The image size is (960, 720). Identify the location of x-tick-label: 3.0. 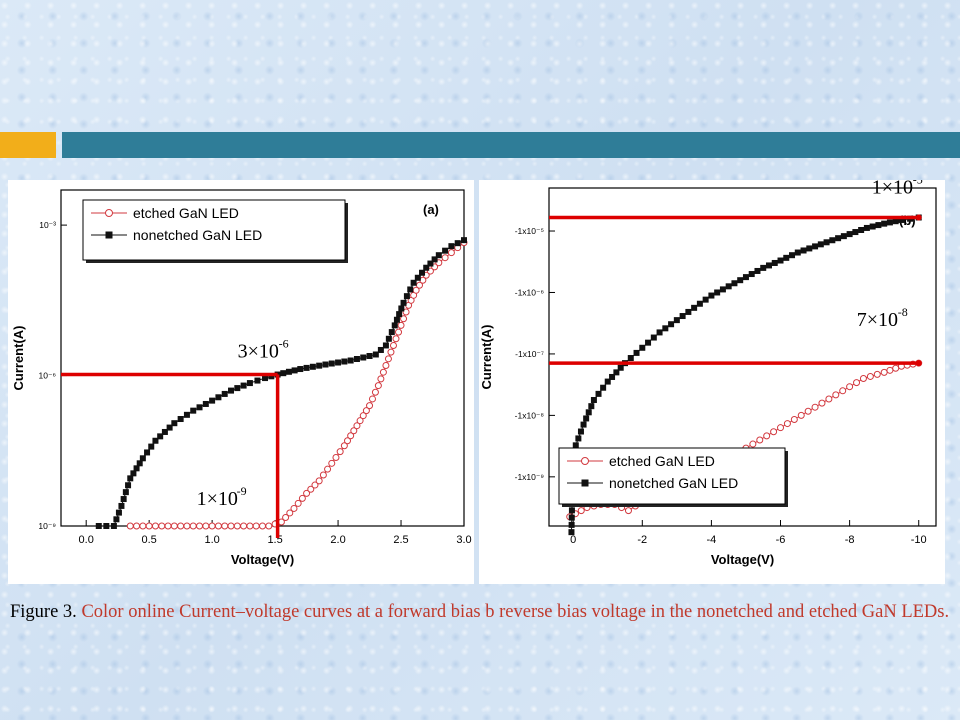
(463, 540).